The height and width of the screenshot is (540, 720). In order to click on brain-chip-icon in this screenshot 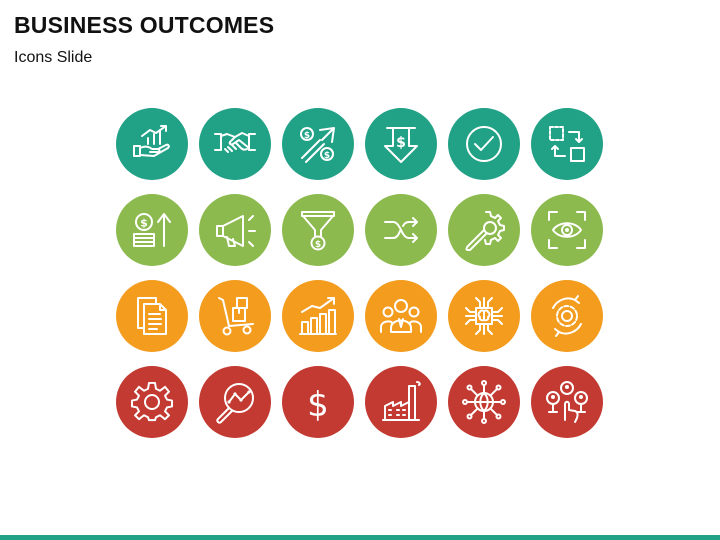, I will do `click(484, 316)`.